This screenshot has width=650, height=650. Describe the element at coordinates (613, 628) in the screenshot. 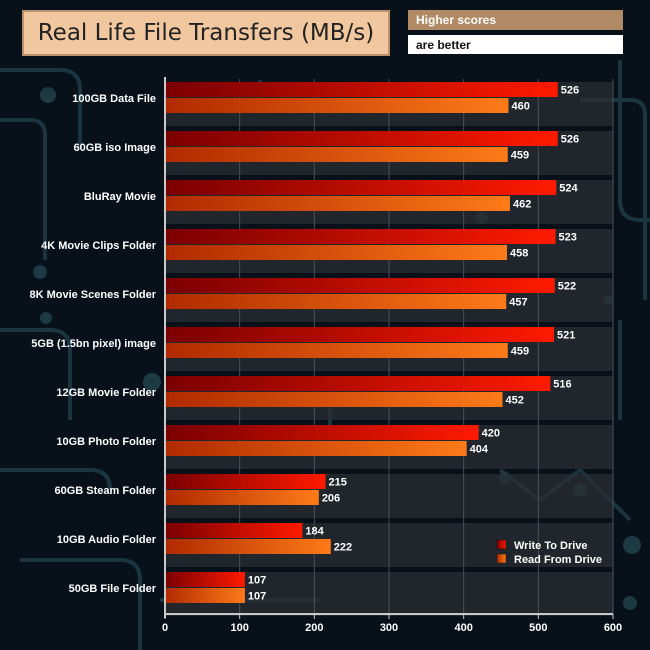

I see `x-tick-label: 600` at that location.